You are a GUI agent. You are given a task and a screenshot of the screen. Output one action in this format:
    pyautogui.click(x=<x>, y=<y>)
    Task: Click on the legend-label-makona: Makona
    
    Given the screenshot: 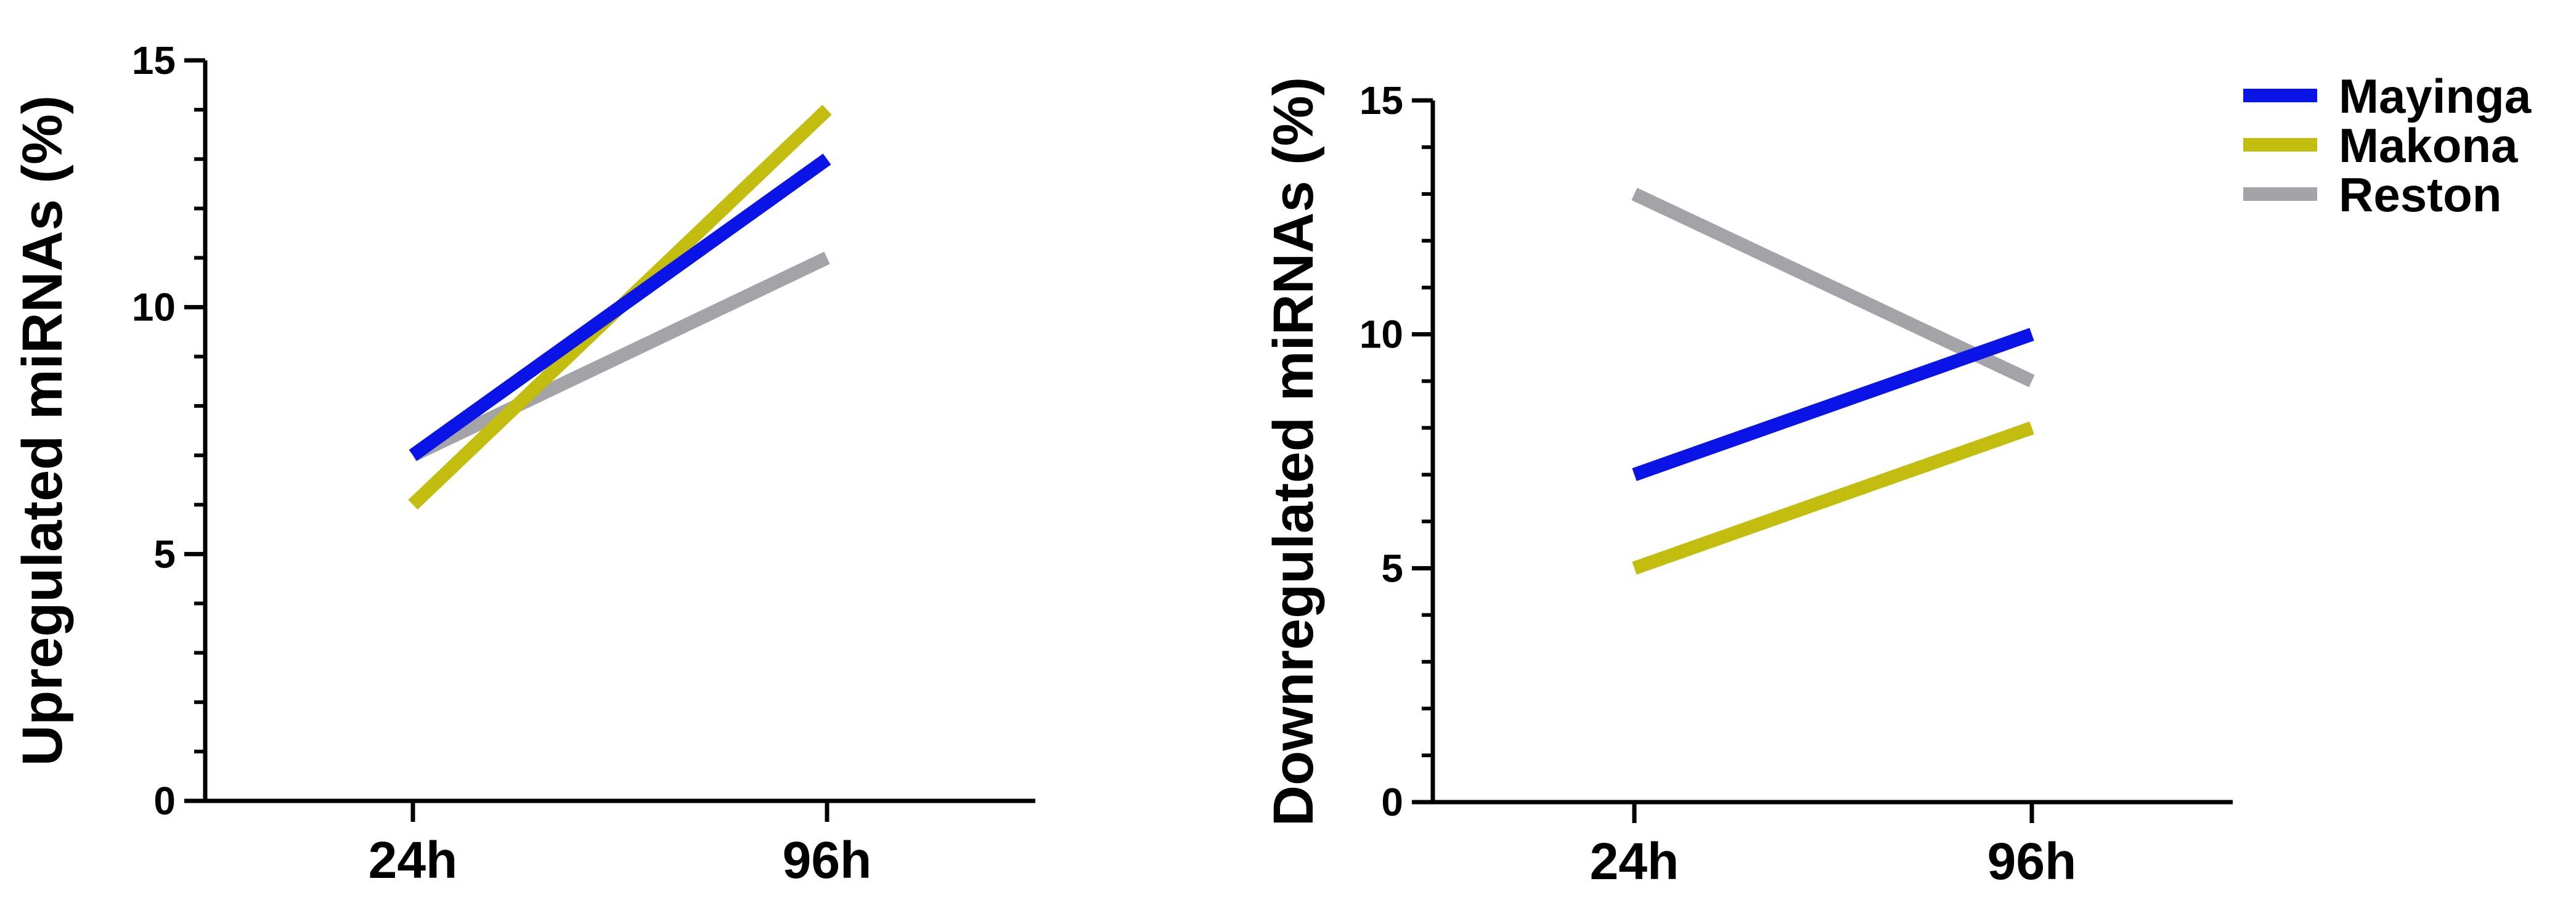 What is the action you would take?
    pyautogui.click(x=2428, y=145)
    